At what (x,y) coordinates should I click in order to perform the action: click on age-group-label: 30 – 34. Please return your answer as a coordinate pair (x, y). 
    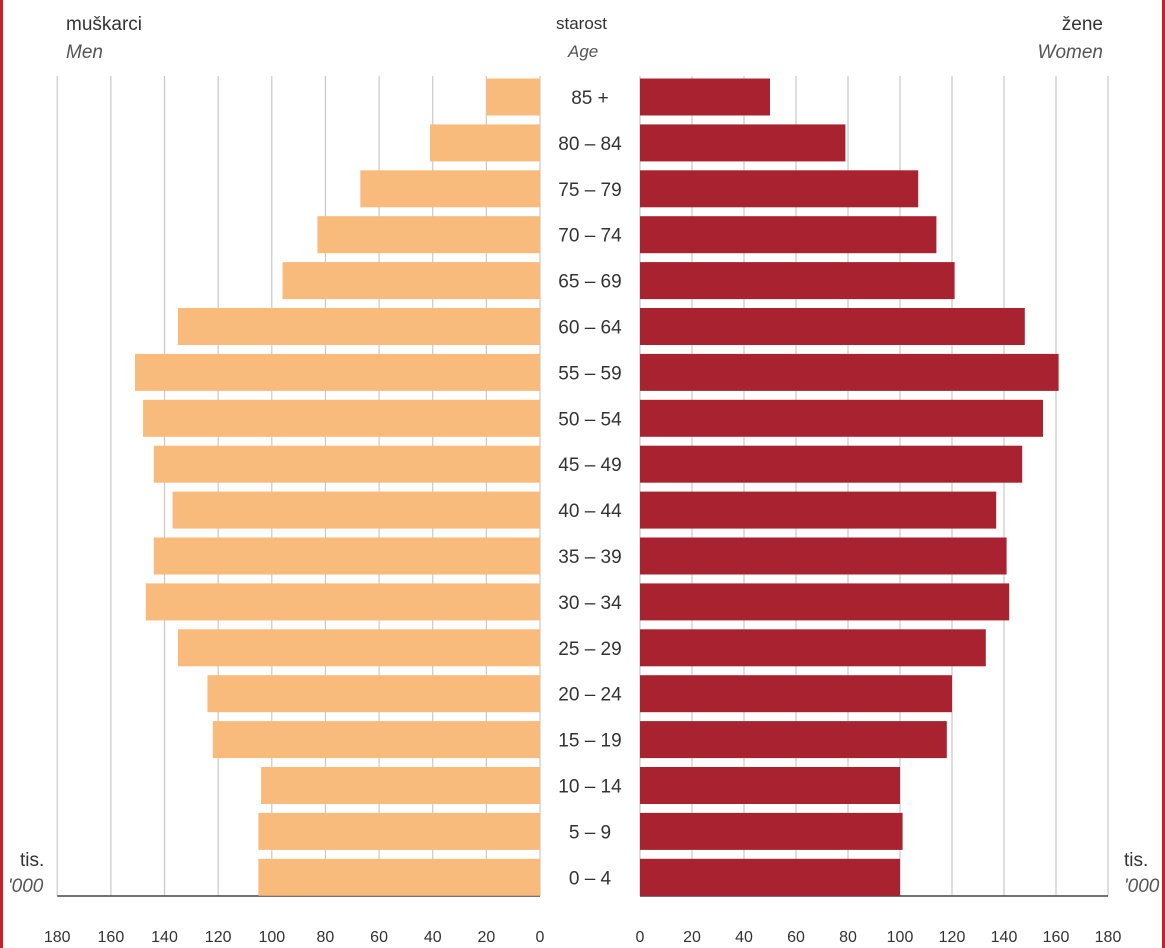
    Looking at the image, I should click on (590, 603).